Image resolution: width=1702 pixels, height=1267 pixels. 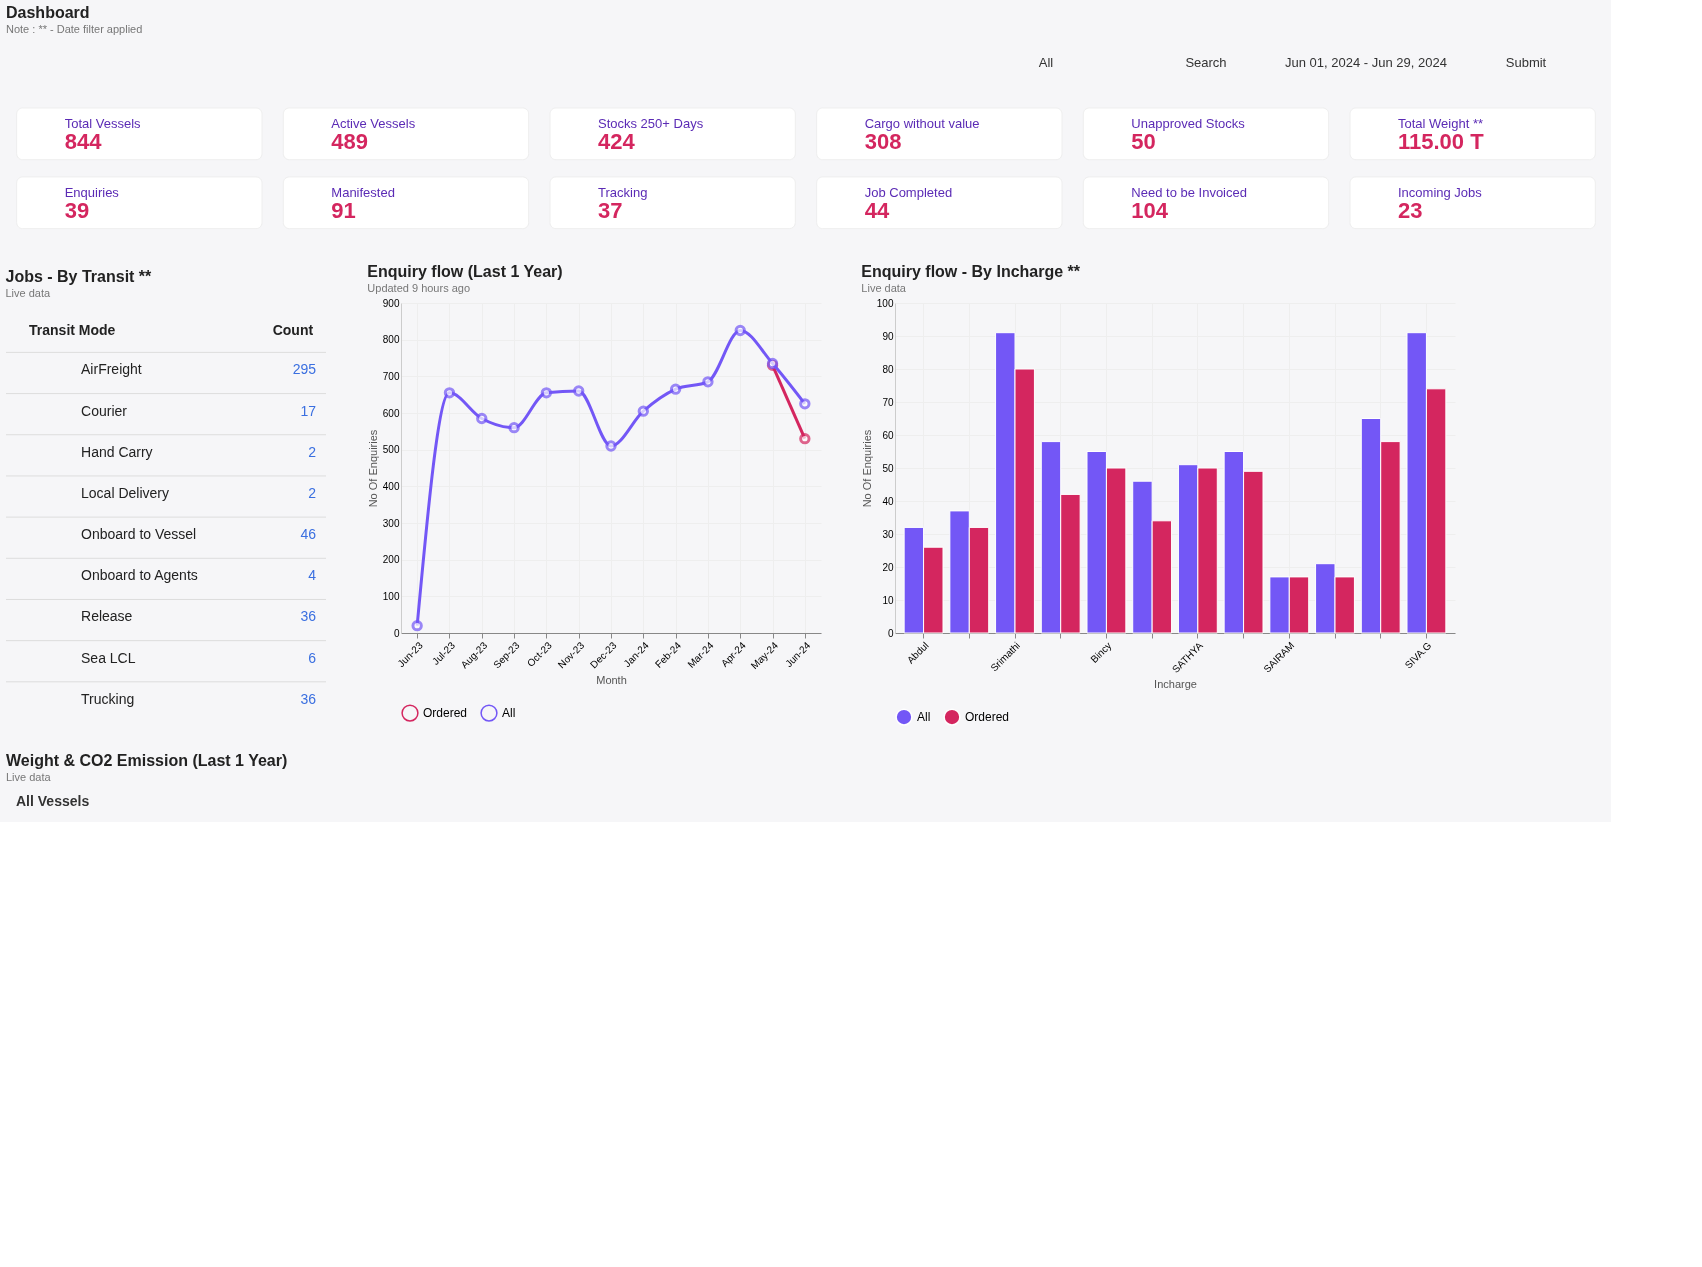 What do you see at coordinates (74, 29) in the screenshot?
I see `text: Note : ** - Date filter applied` at bounding box center [74, 29].